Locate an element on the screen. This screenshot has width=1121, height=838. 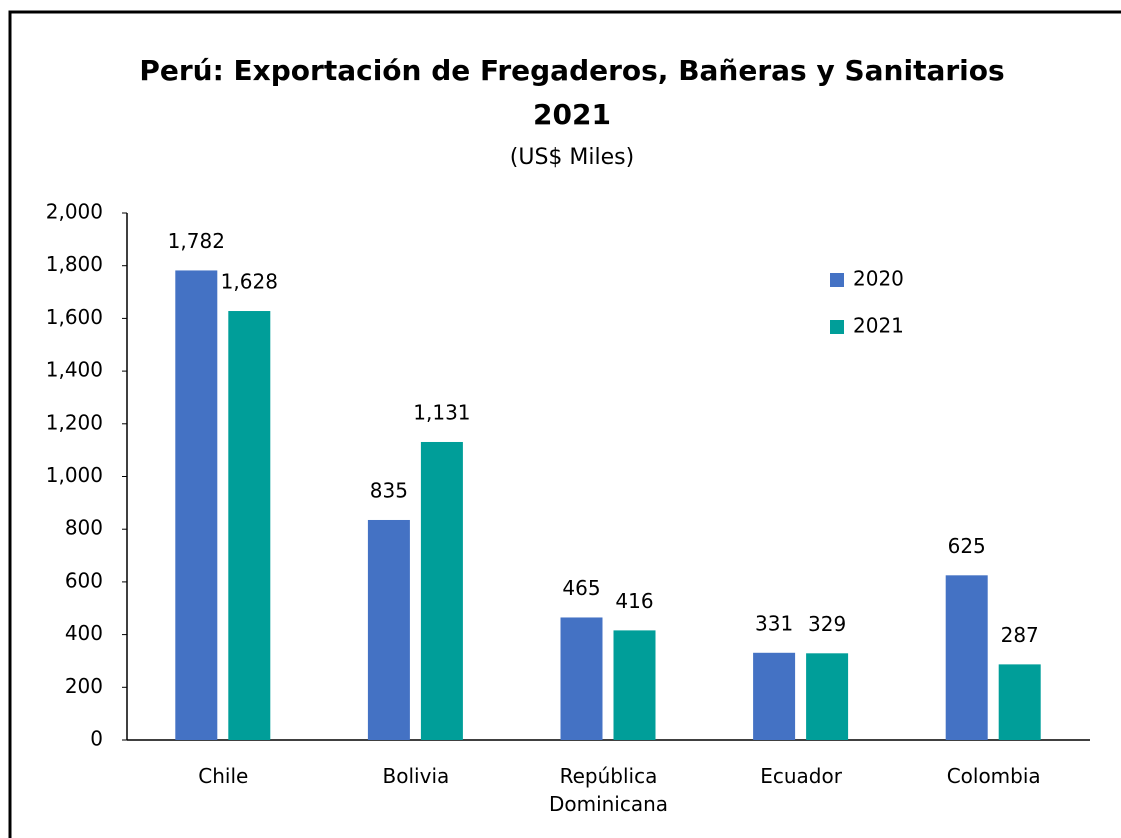
data-label: 287 is located at coordinates (1020, 635).